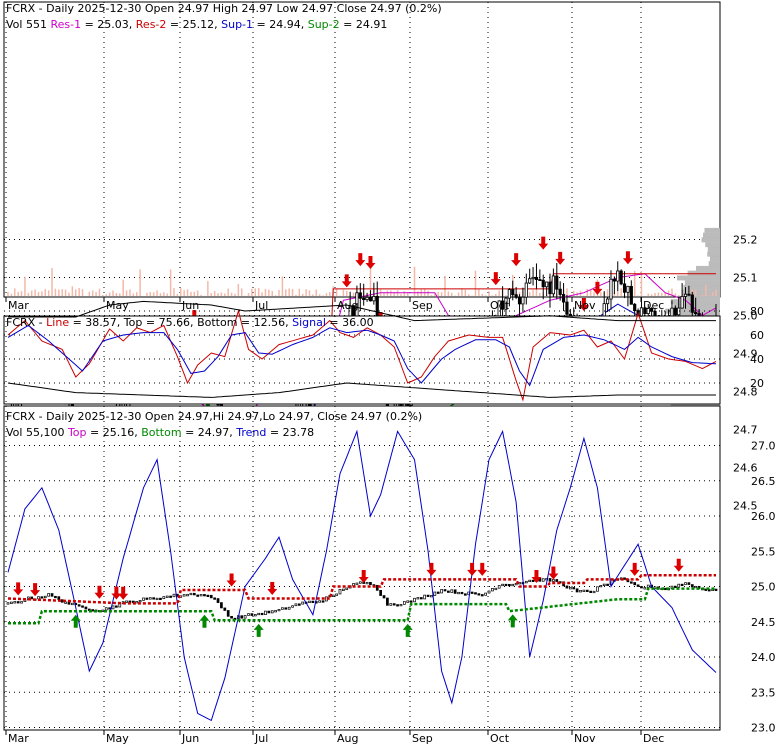 This screenshot has width=780, height=745. What do you see at coordinates (108, 24) in the screenshot?
I see `price-legend-part-2: = 25.03,` at bounding box center [108, 24].